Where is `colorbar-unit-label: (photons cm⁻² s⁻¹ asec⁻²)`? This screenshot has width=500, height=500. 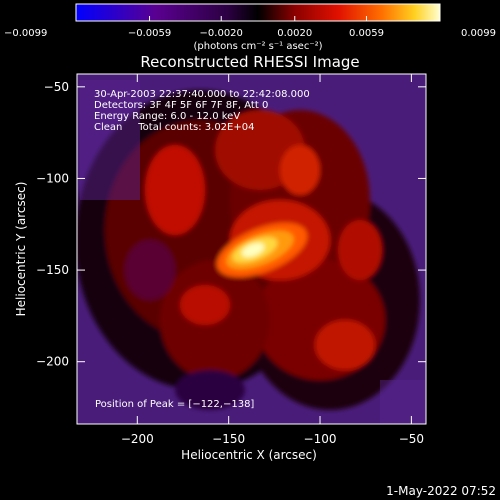 colorbar-unit-label: (photons cm⁻² s⁻¹ asec⁻²) is located at coordinates (257, 46).